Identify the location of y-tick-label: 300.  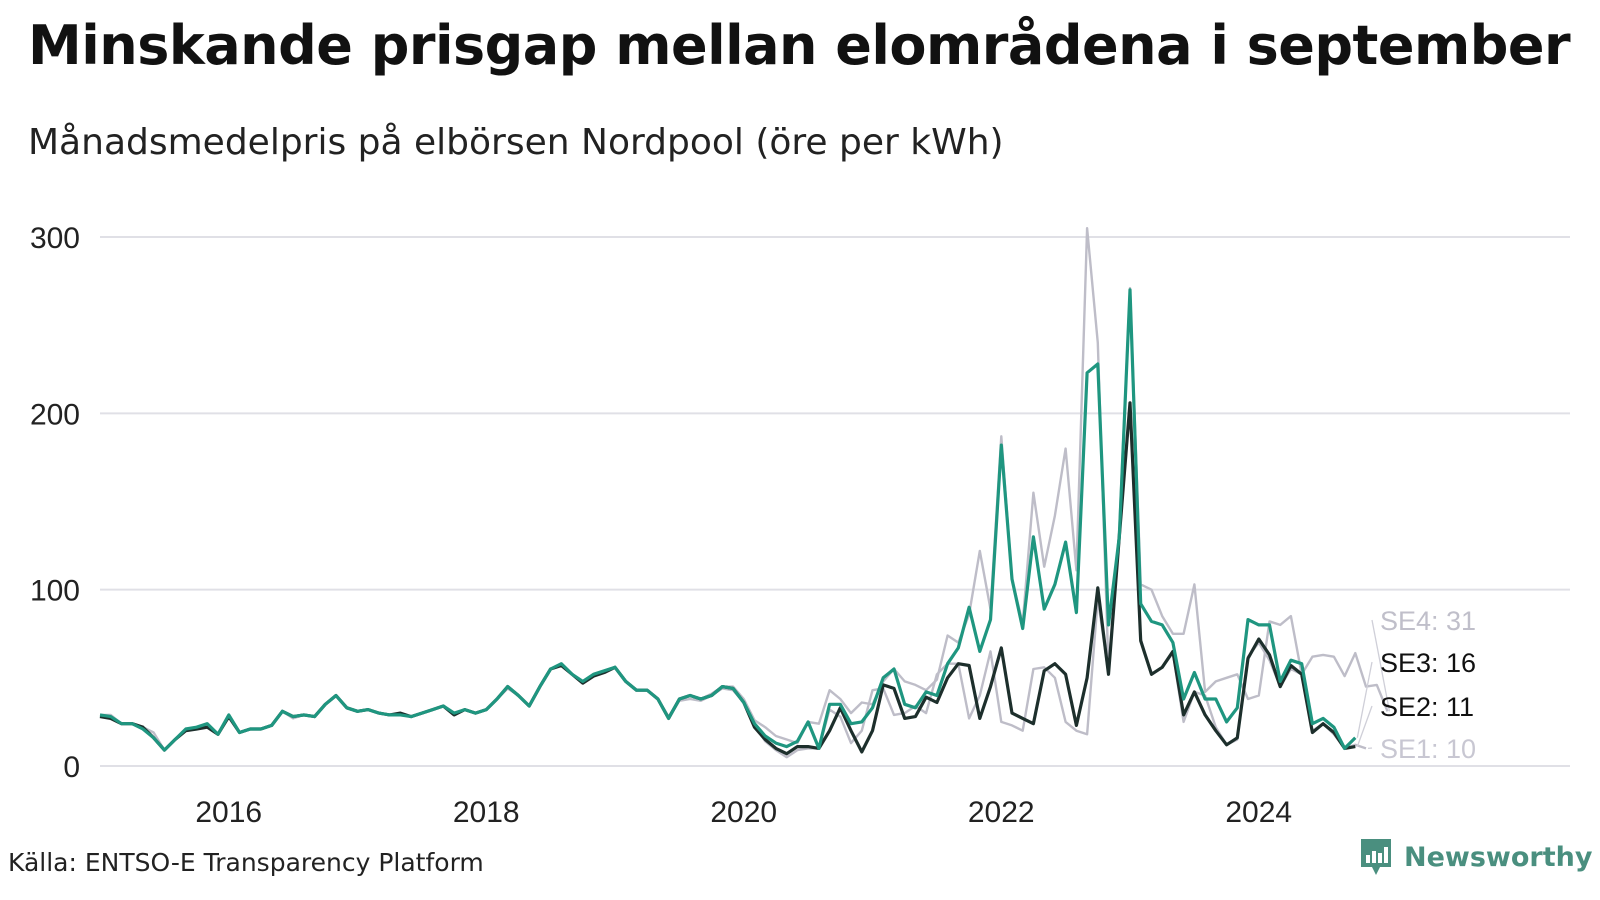
(55, 238).